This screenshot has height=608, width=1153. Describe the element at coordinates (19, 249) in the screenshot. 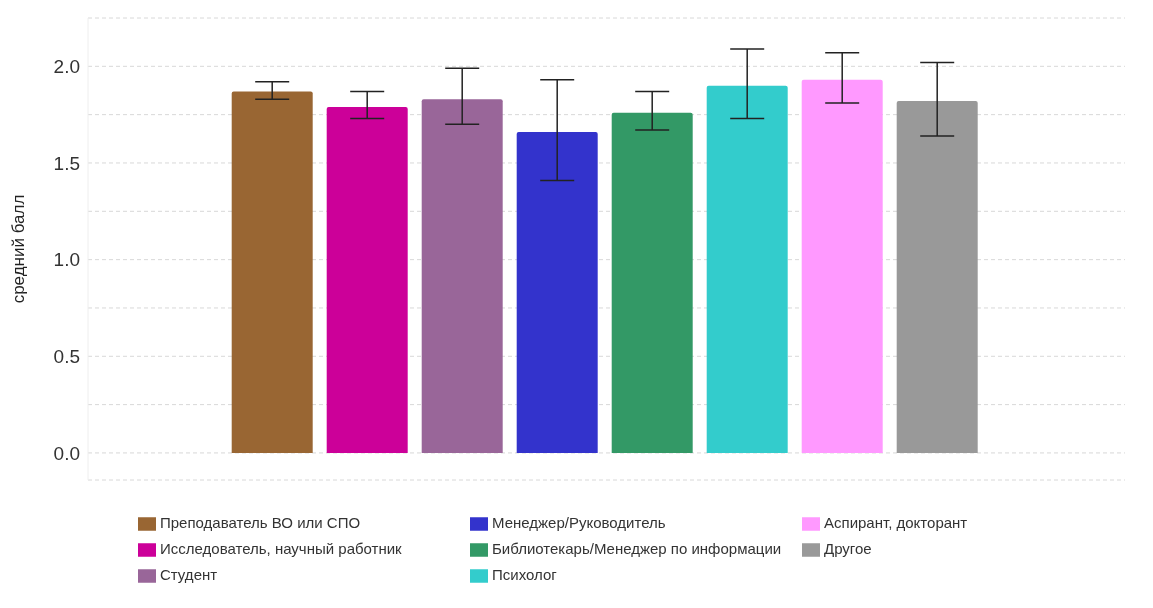

I see `y-axis-title: средний балл` at that location.